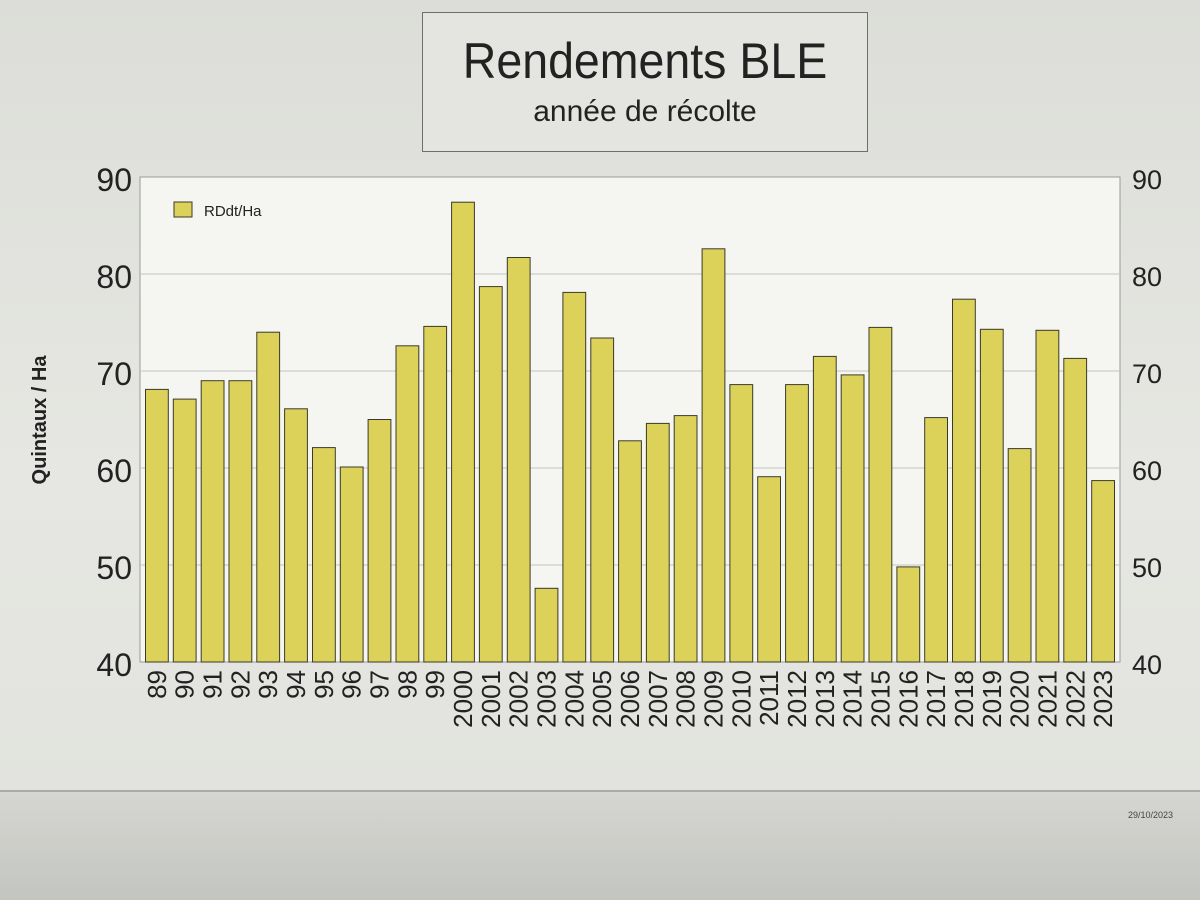  What do you see at coordinates (881, 699) in the screenshot?
I see `x-tick-label-2015: 2015` at bounding box center [881, 699].